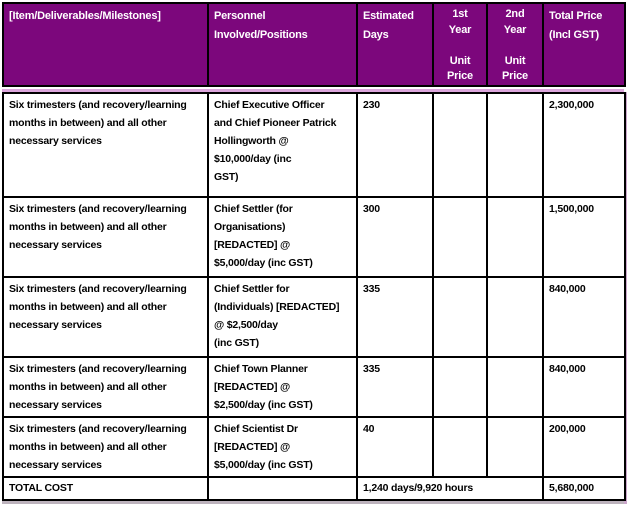 The width and height of the screenshot is (628, 512). I want to click on column-header-total-price-incl-gst: Total Price (Incl GST), so click(584, 44).